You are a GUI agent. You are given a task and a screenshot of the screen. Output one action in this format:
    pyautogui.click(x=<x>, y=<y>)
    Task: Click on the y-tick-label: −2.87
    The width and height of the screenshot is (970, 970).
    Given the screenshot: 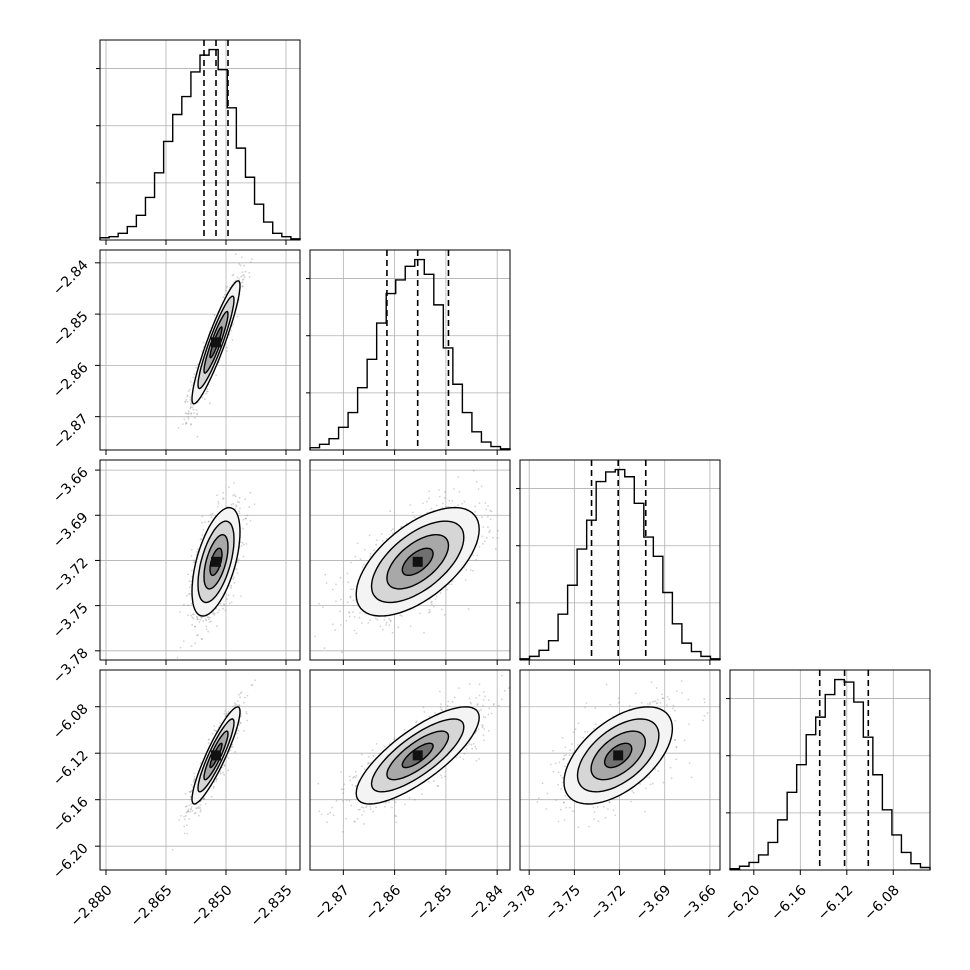 What is the action you would take?
    pyautogui.click(x=71, y=432)
    